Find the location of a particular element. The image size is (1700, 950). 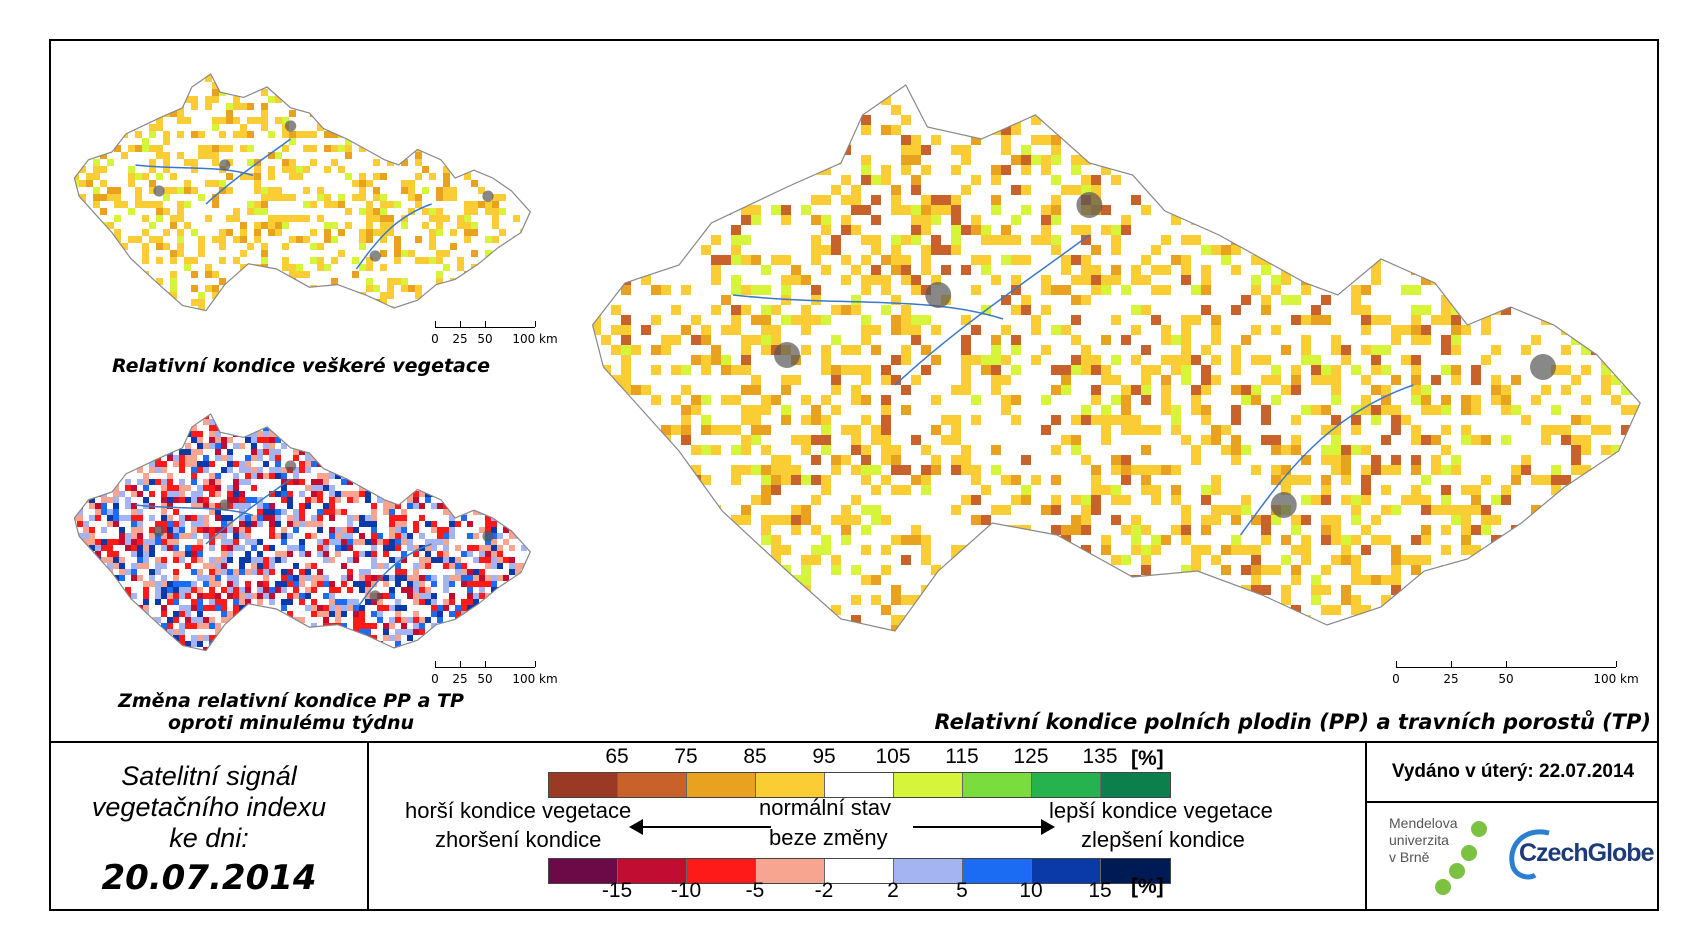

label-normal-state: normální stav is located at coordinates (825, 807).